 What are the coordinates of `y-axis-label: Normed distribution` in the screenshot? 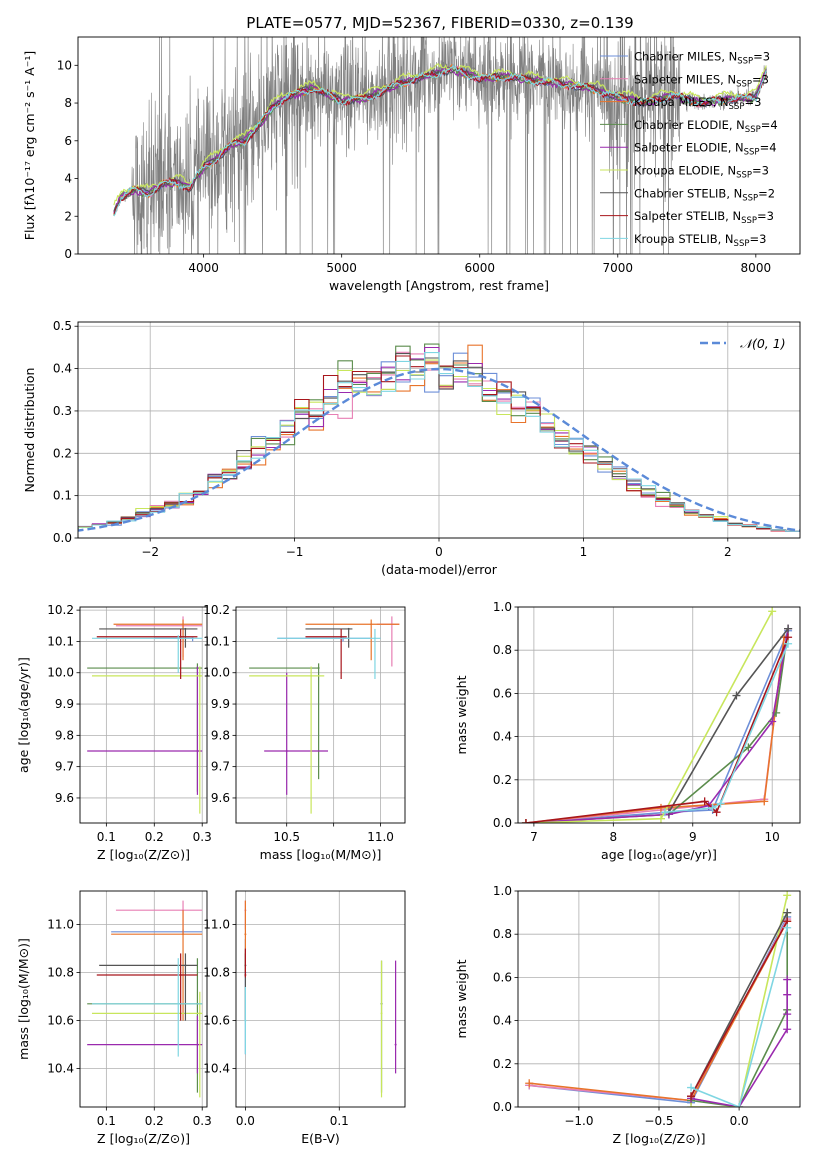 It's located at (29, 430).